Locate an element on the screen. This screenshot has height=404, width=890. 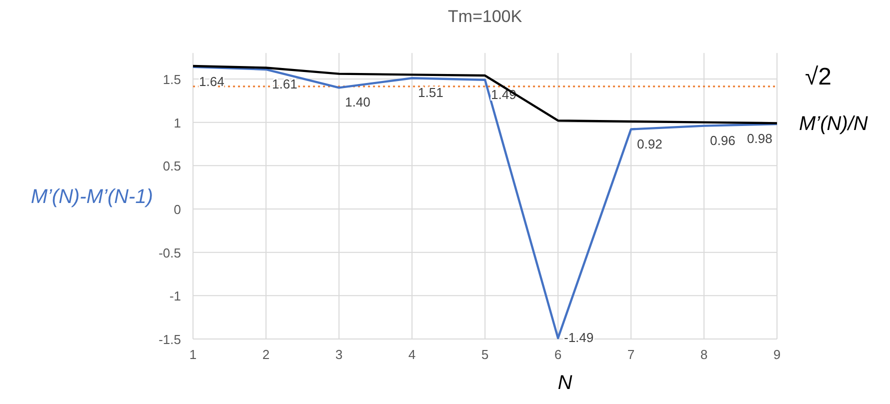
y-tick-label: -1 is located at coordinates (175, 296).